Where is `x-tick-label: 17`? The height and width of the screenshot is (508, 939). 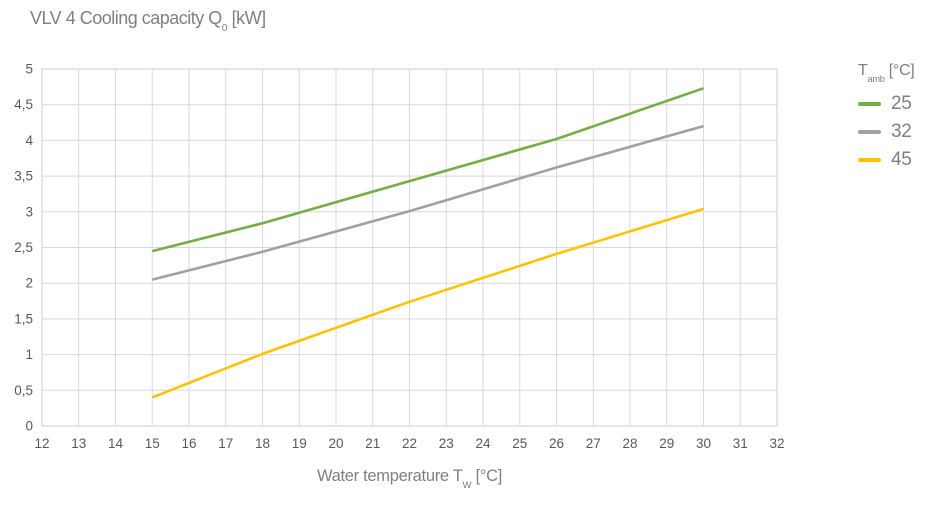 x-tick-label: 17 is located at coordinates (225, 443).